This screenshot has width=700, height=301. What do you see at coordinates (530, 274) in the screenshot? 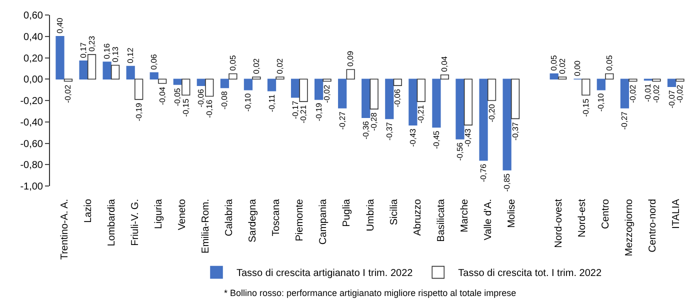
I see `legend-label: Tasso di crescita tot. I trim. 2022` at bounding box center [530, 274].